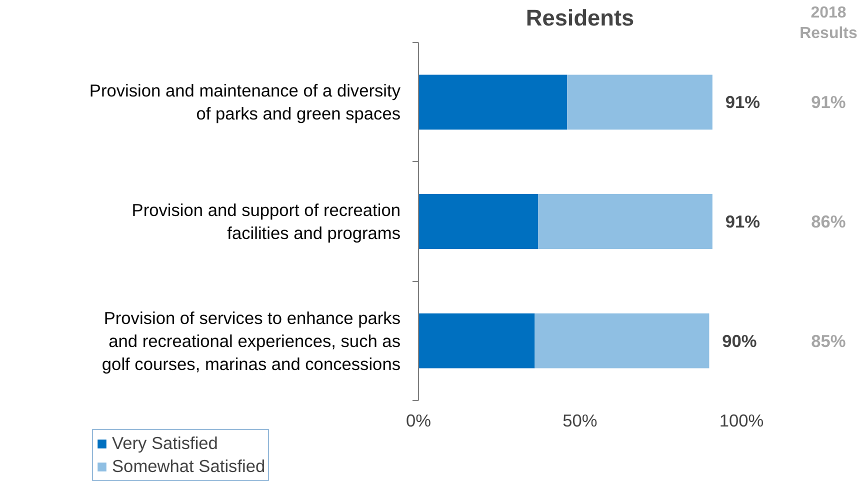  I want to click on x-tick-label: 100%, so click(741, 420).